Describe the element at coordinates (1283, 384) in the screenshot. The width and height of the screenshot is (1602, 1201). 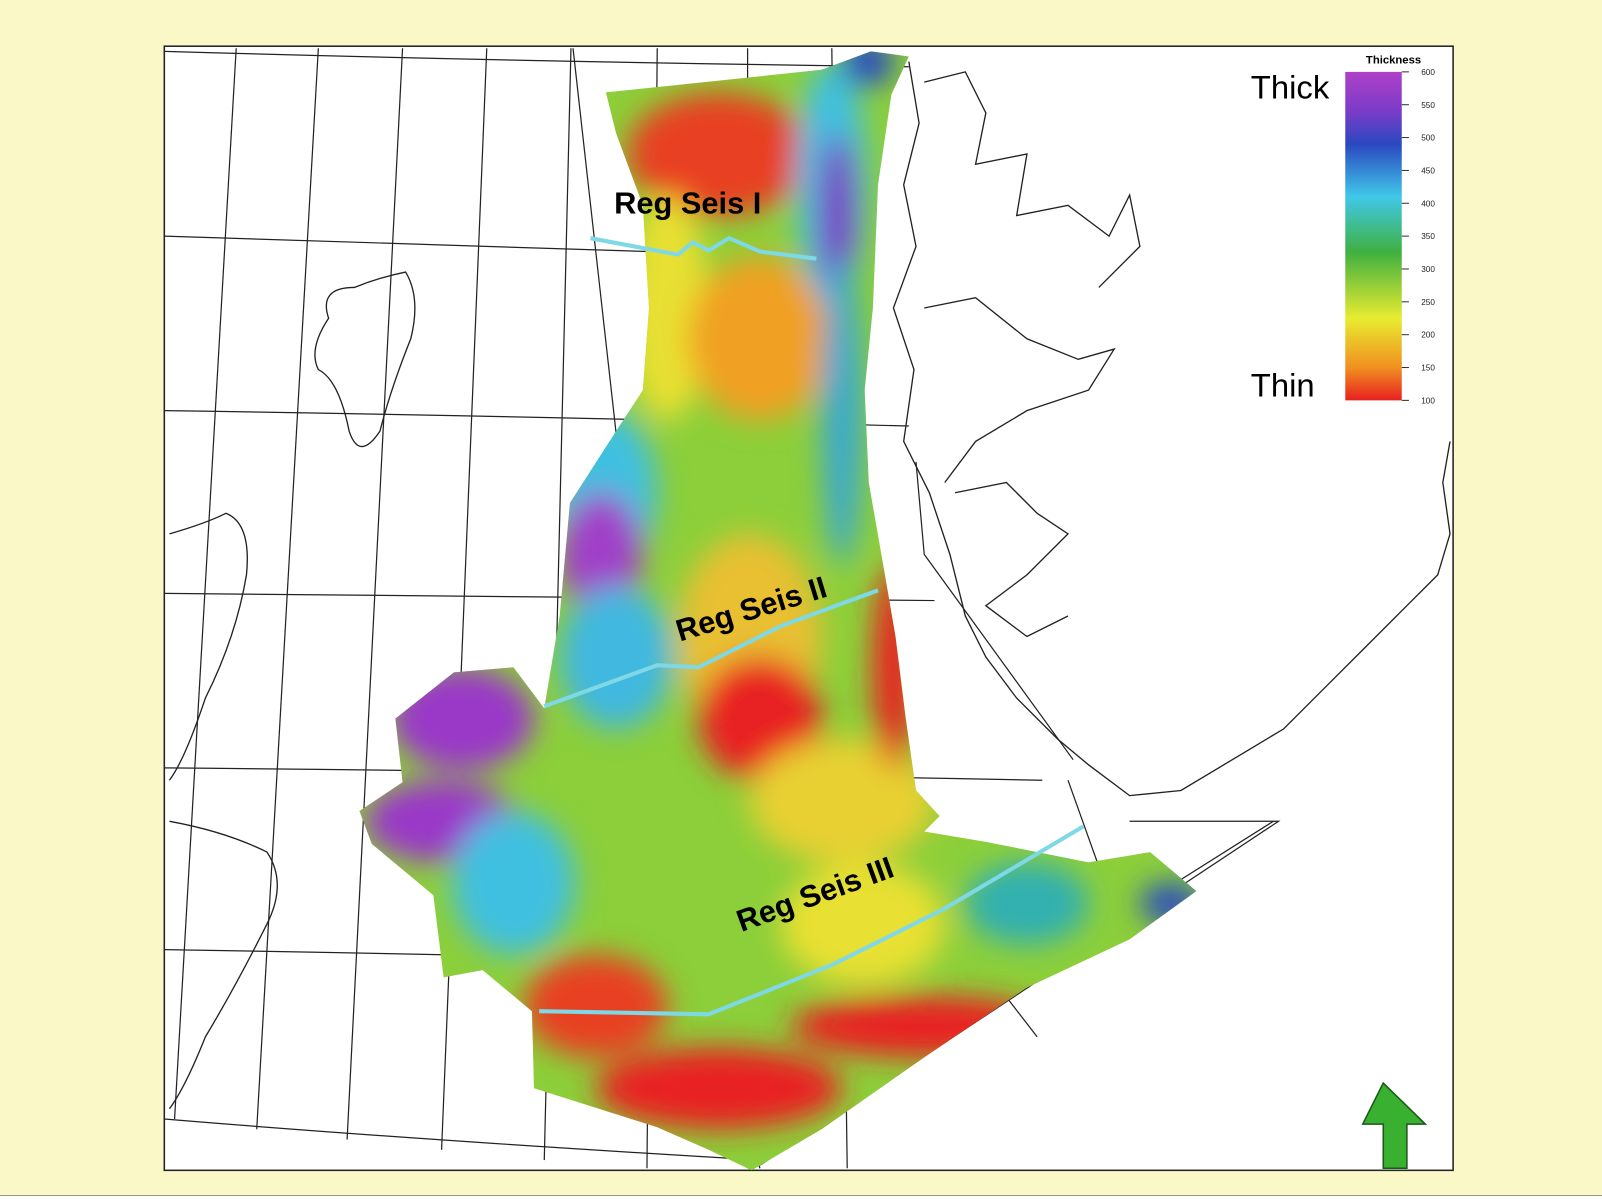
I see `legend-low: Thin` at that location.